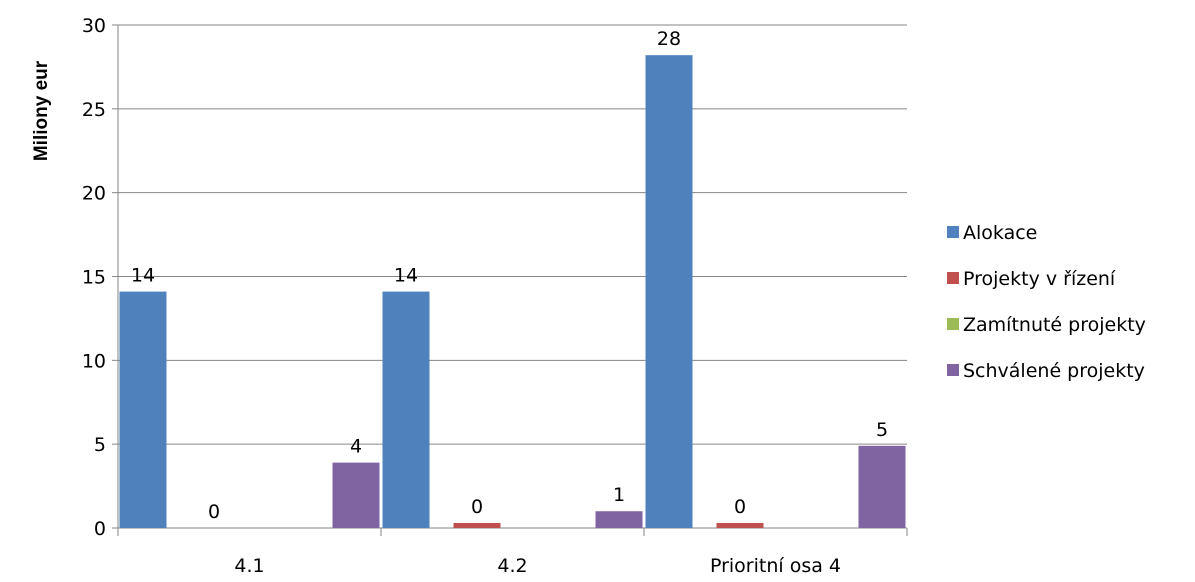 The height and width of the screenshot is (582, 1195). Describe the element at coordinates (94, 194) in the screenshot. I see `y-tick-label: 20` at that location.